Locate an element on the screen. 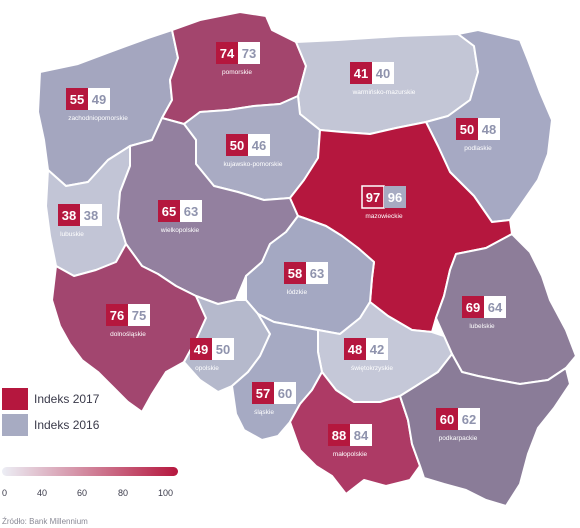 The height and width of the screenshot is (528, 580). value-2016: 48 is located at coordinates (489, 129).